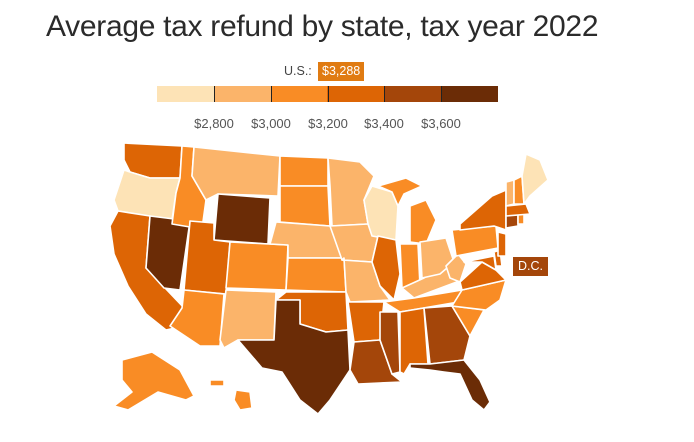 The image size is (694, 442). What do you see at coordinates (341, 71) in the screenshot?
I see `us-average-value: $3,288` at bounding box center [341, 71].